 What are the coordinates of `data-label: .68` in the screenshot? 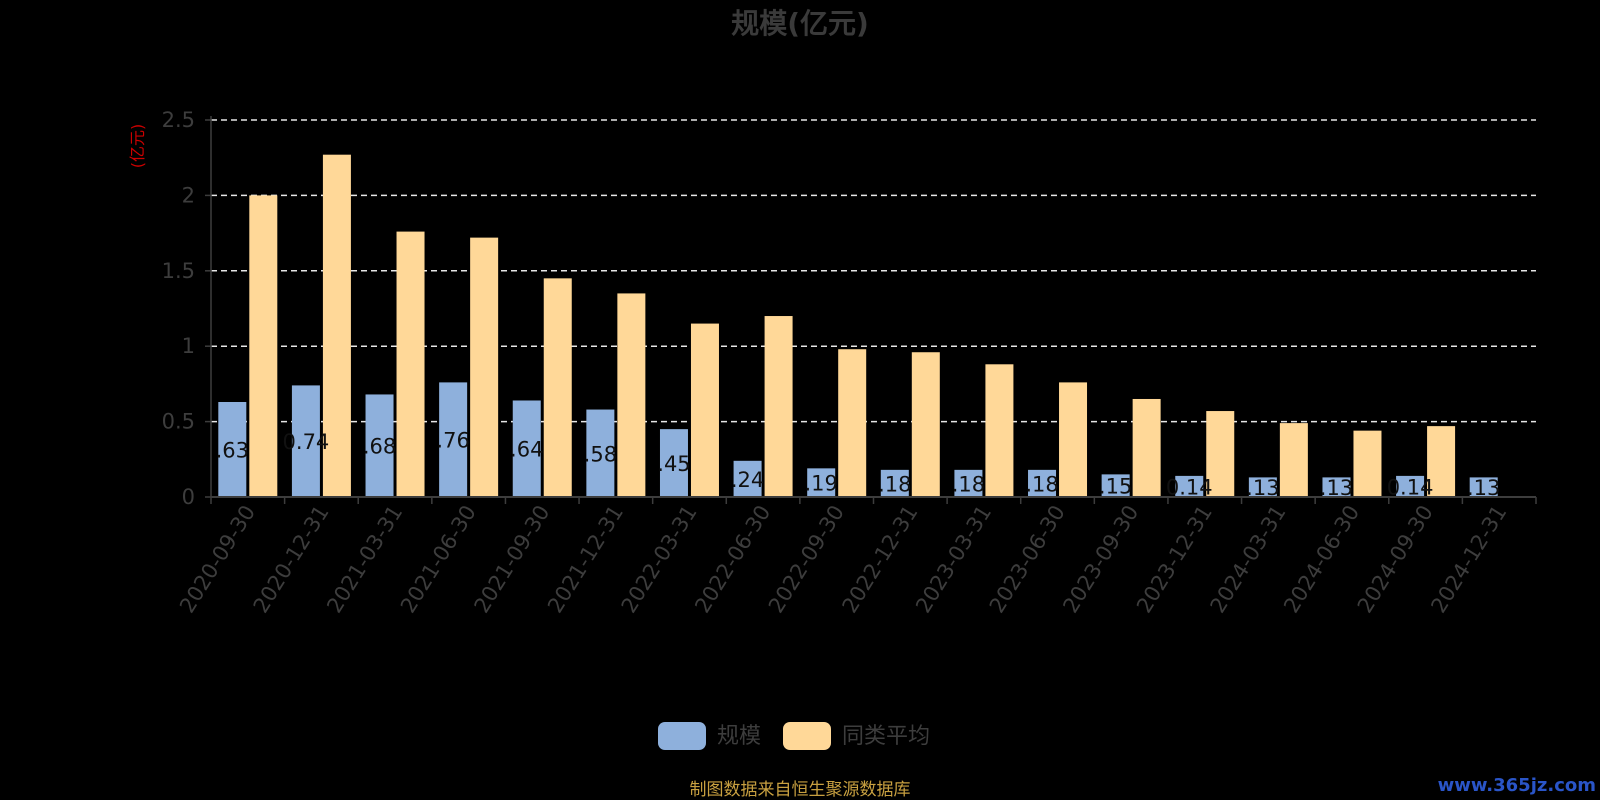 It's located at (379, 447).